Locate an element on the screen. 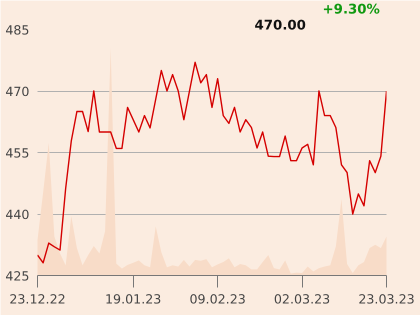 The height and width of the screenshot is (315, 420). x-tick-label: 09.02.23 is located at coordinates (217, 299).